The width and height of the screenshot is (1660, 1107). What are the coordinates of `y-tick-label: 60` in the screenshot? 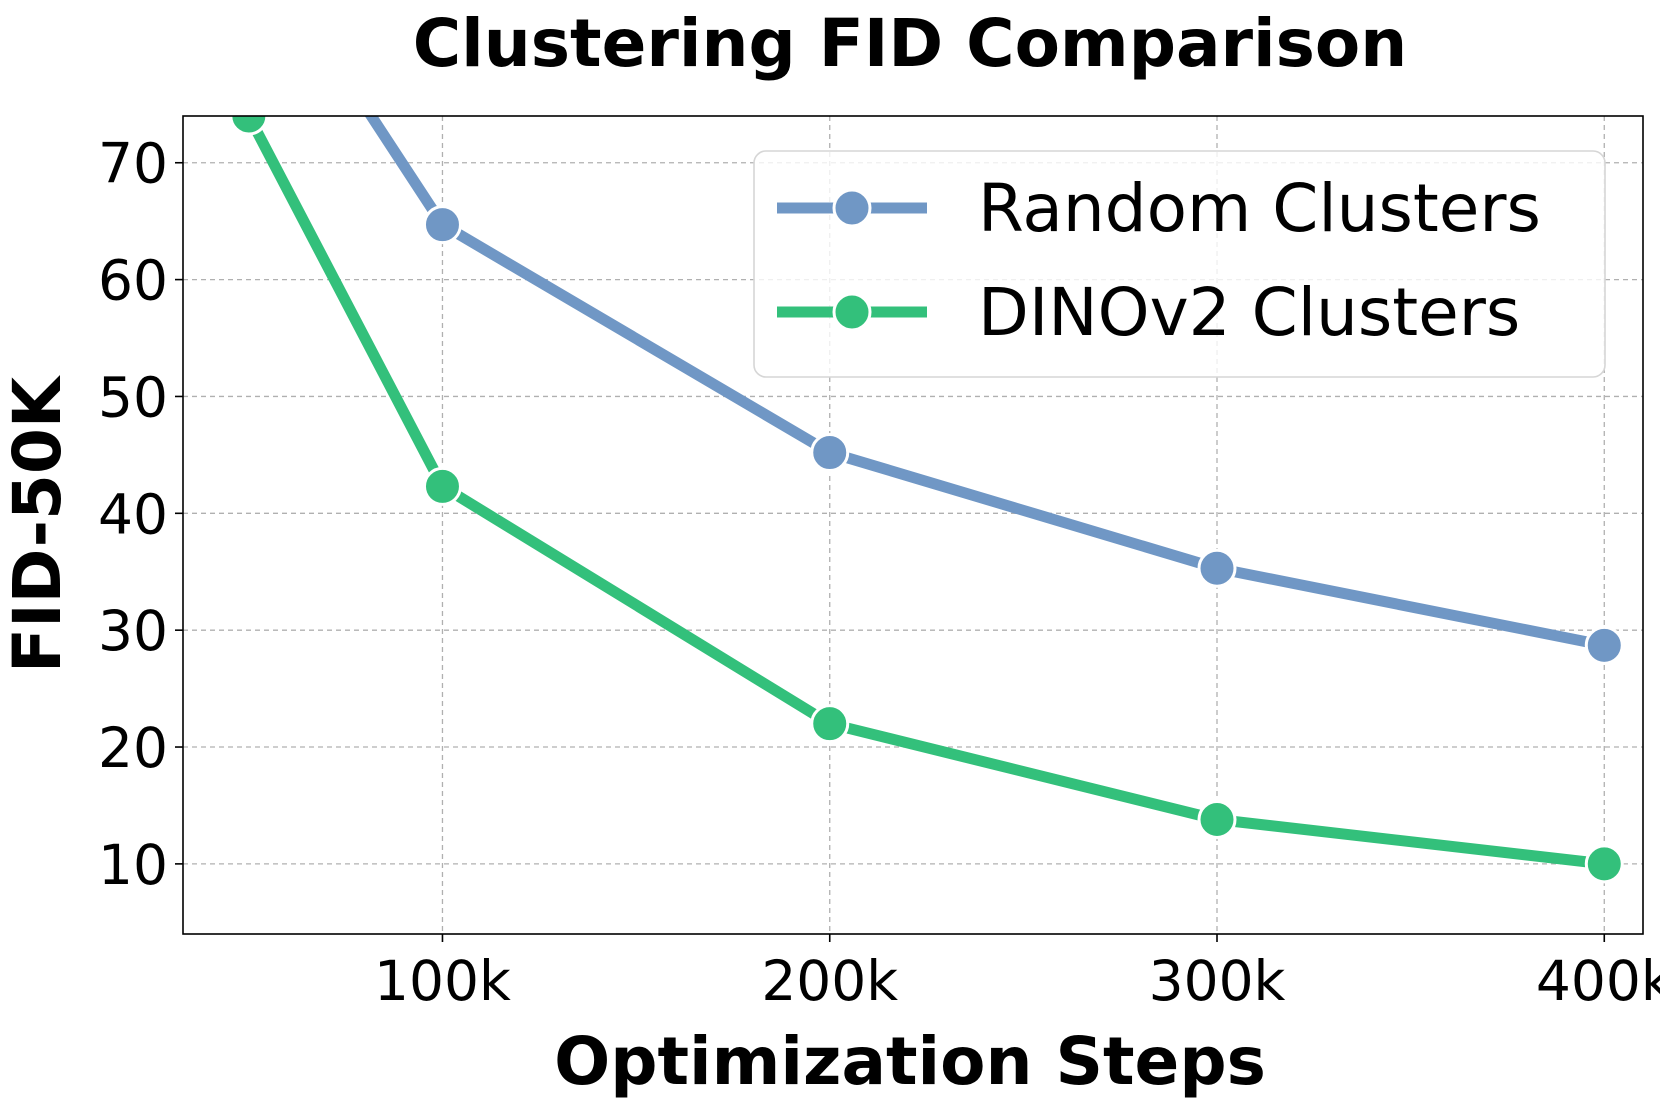 It's located at (133, 281).